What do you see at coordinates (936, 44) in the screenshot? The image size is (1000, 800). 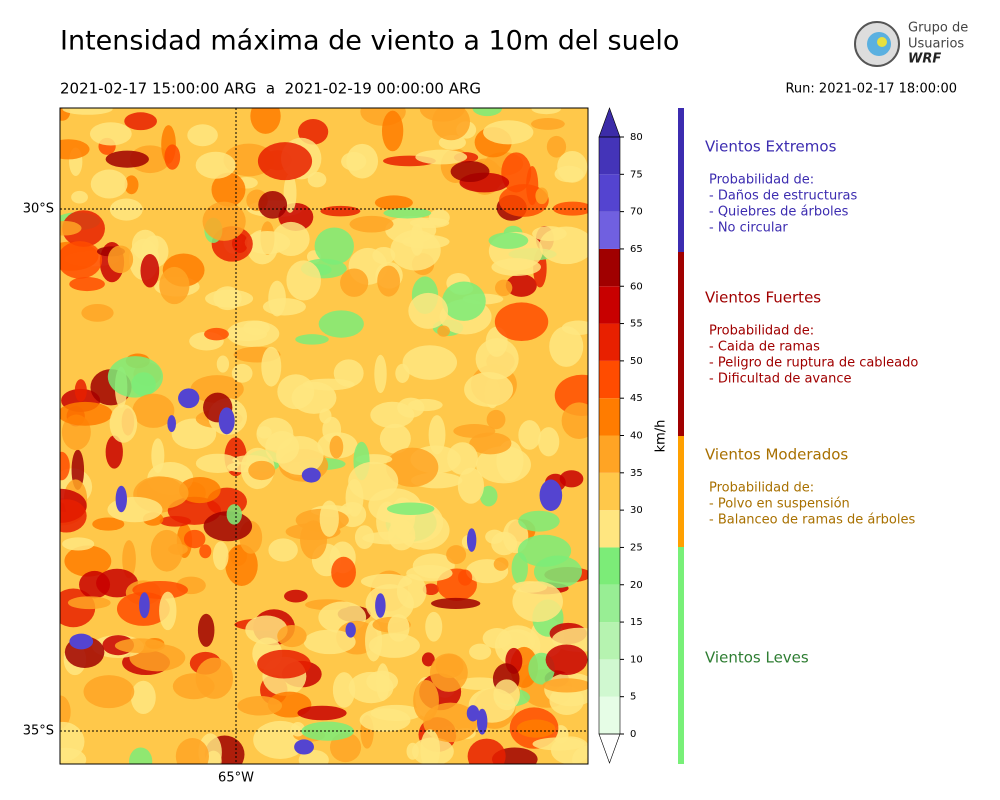 I see `logo-line: Usuarios` at bounding box center [936, 44].